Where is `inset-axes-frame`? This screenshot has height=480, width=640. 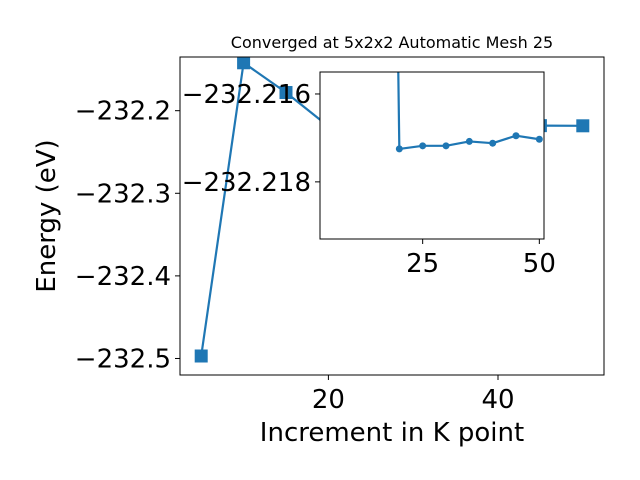
inset-axes-frame is located at coordinates (432, 155).